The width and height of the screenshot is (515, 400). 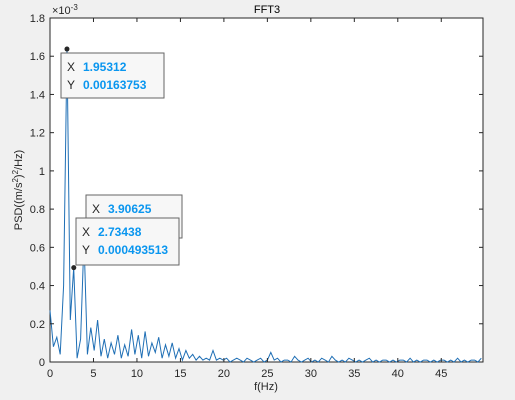 I want to click on datatip-x-value: 2.73438, so click(x=120, y=232).